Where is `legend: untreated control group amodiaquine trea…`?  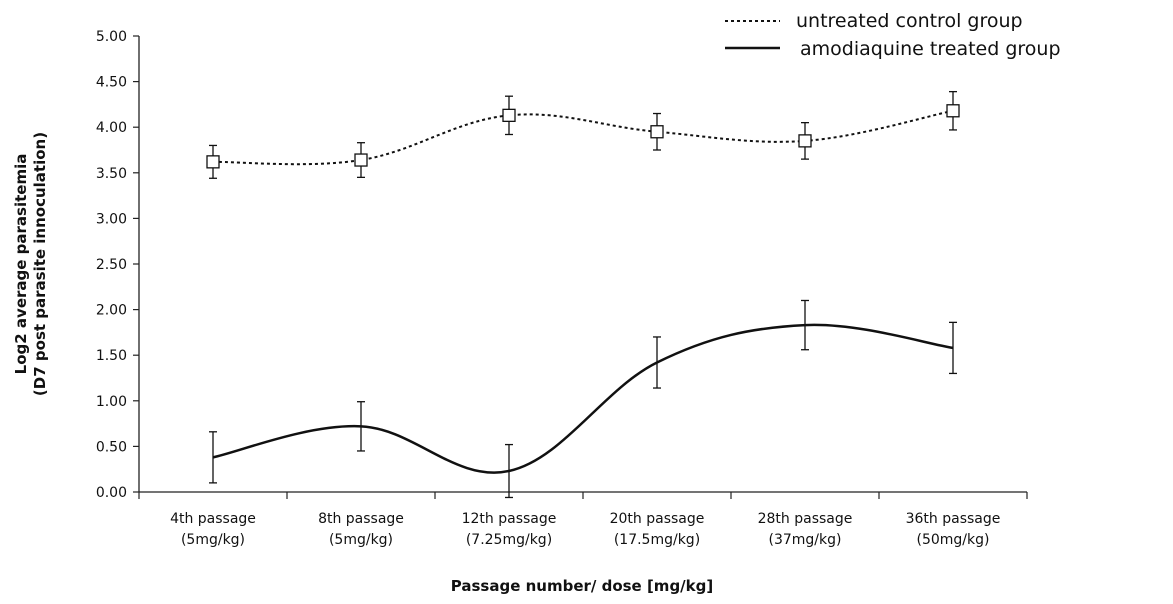 legend: untreated control group amodiaquine trea… is located at coordinates (893, 35).